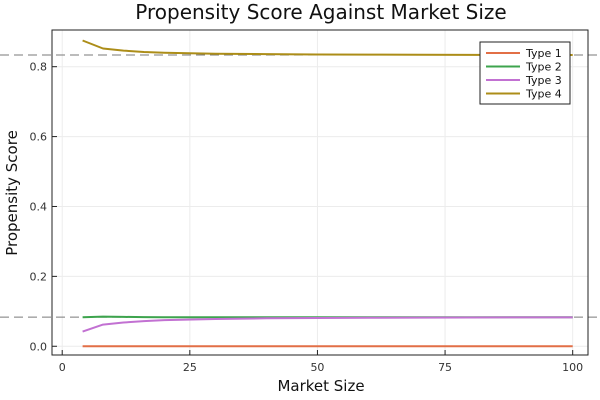 Image resolution: width=600 pixels, height=400 pixels. I want to click on legend-label: Type 4, so click(543, 94).